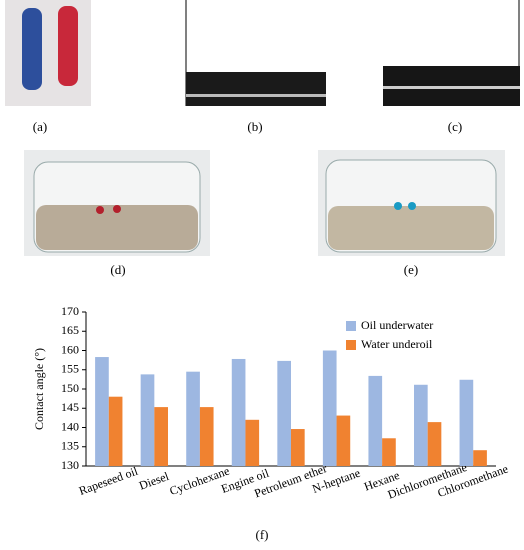  Describe the element at coordinates (397, 325) in the screenshot. I see `legend-label: Oil underwater` at that location.